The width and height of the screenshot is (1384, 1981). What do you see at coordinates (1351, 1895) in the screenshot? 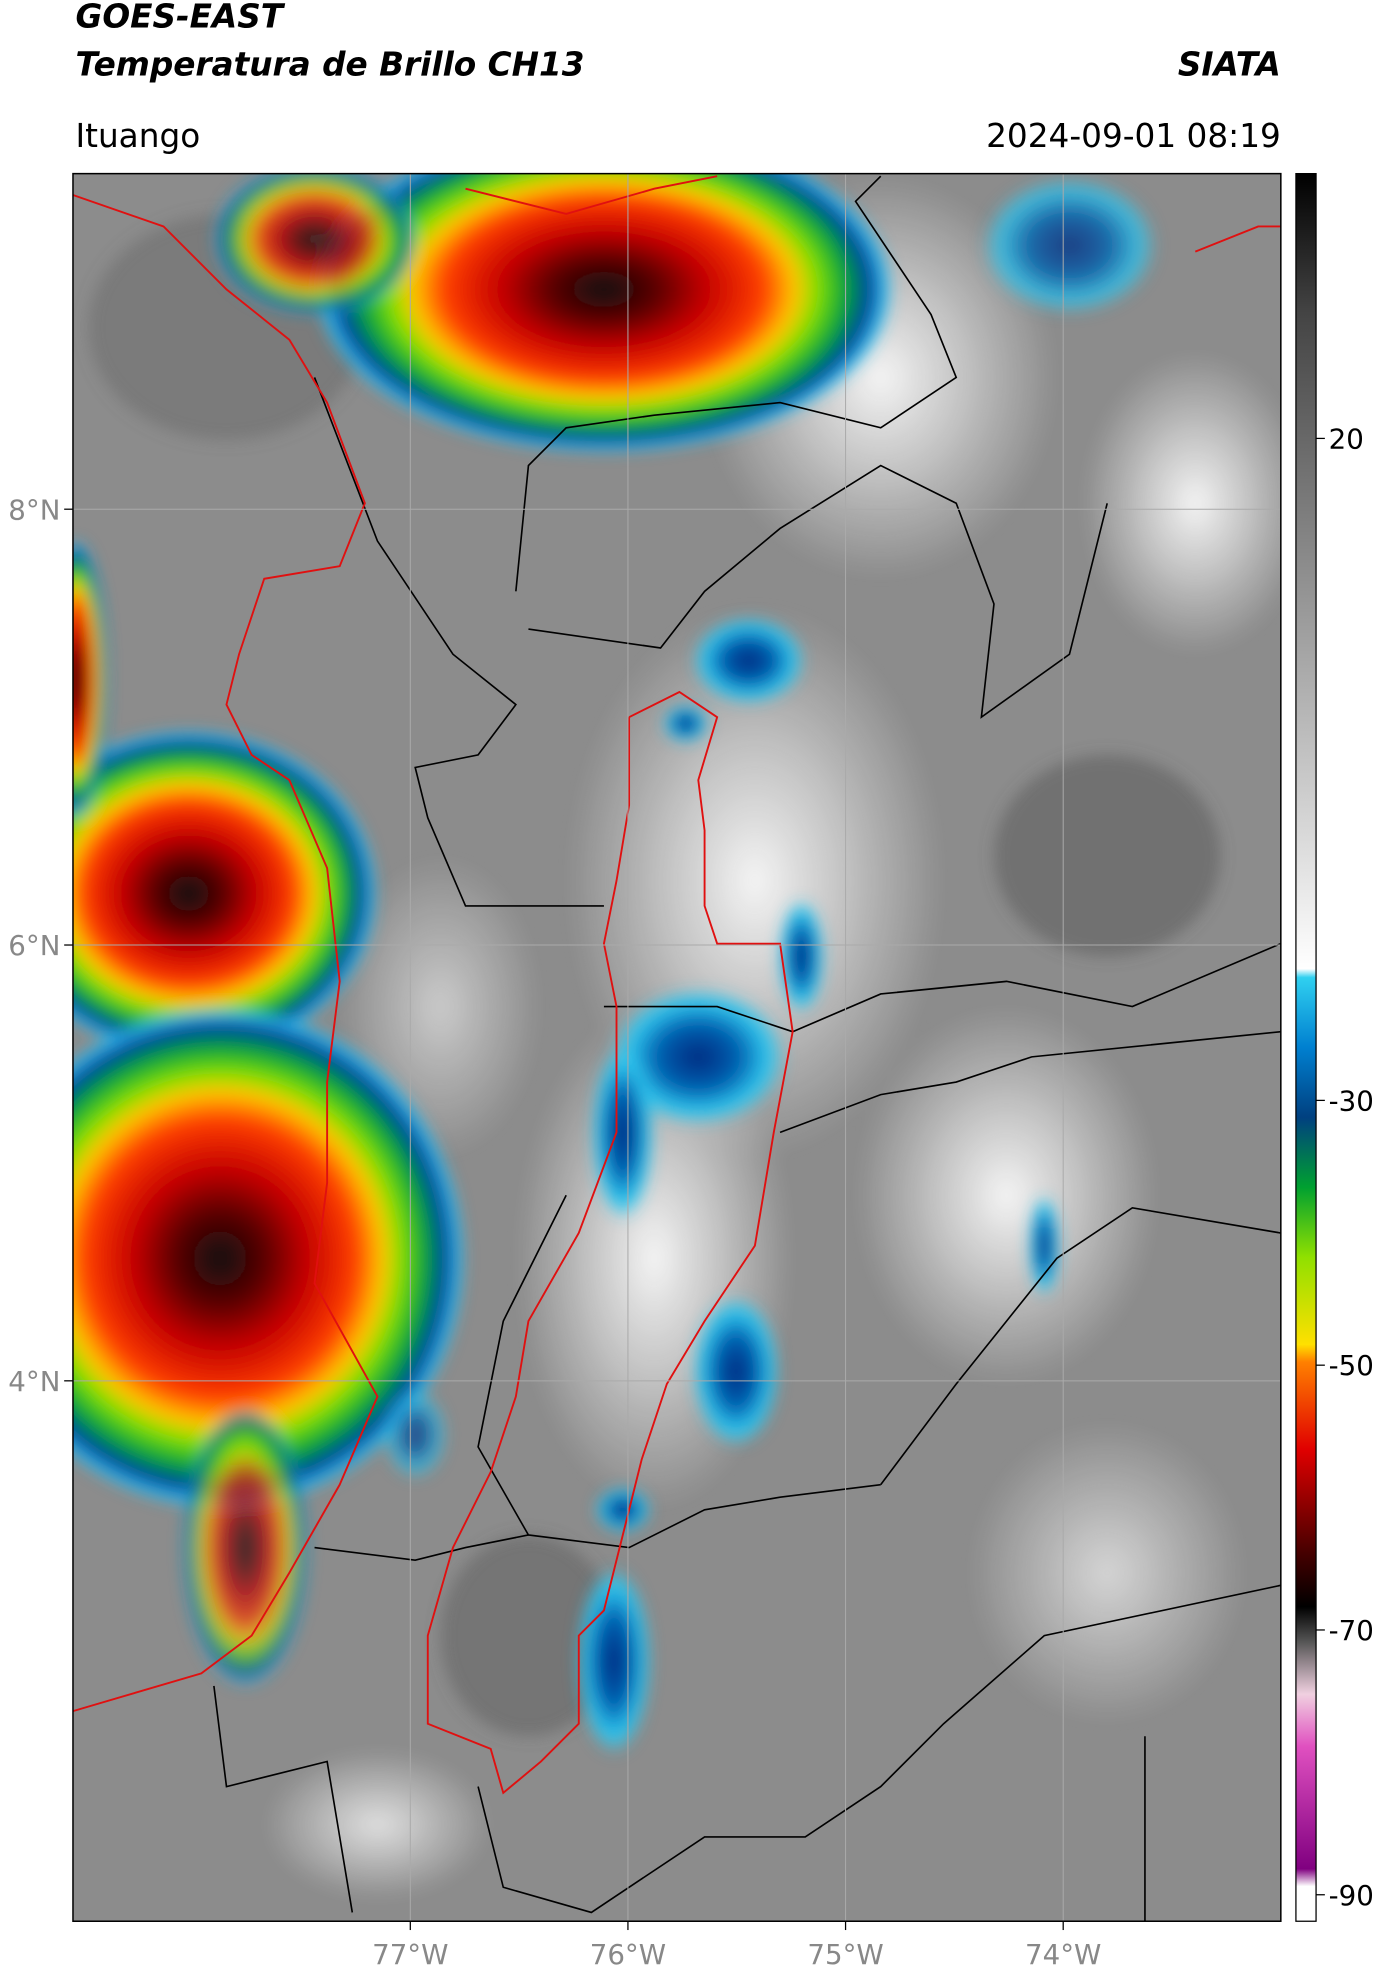
I see `colorbar-tick-label: -90` at bounding box center [1351, 1895].